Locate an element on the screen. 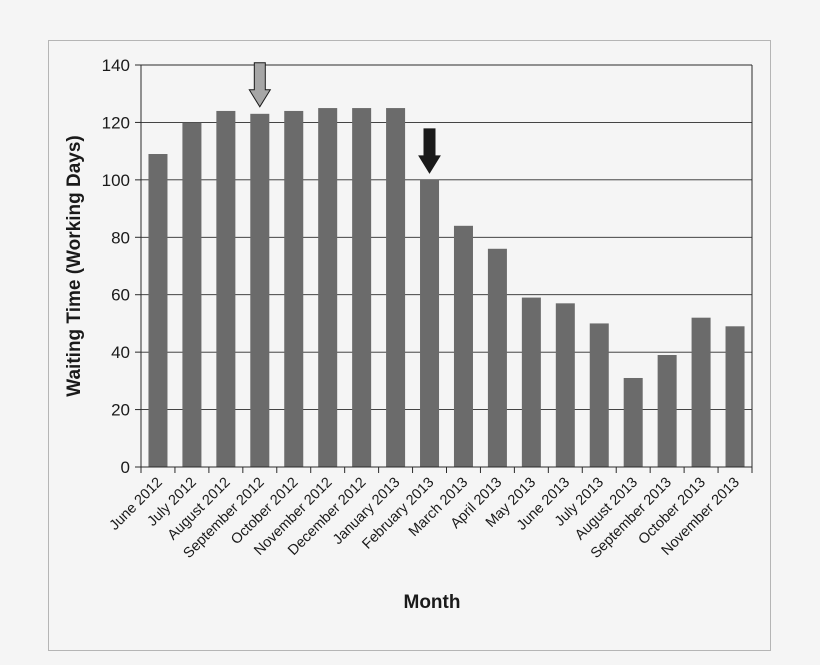 This screenshot has height=665, width=820. y-tick-label: 100 is located at coordinates (116, 180).